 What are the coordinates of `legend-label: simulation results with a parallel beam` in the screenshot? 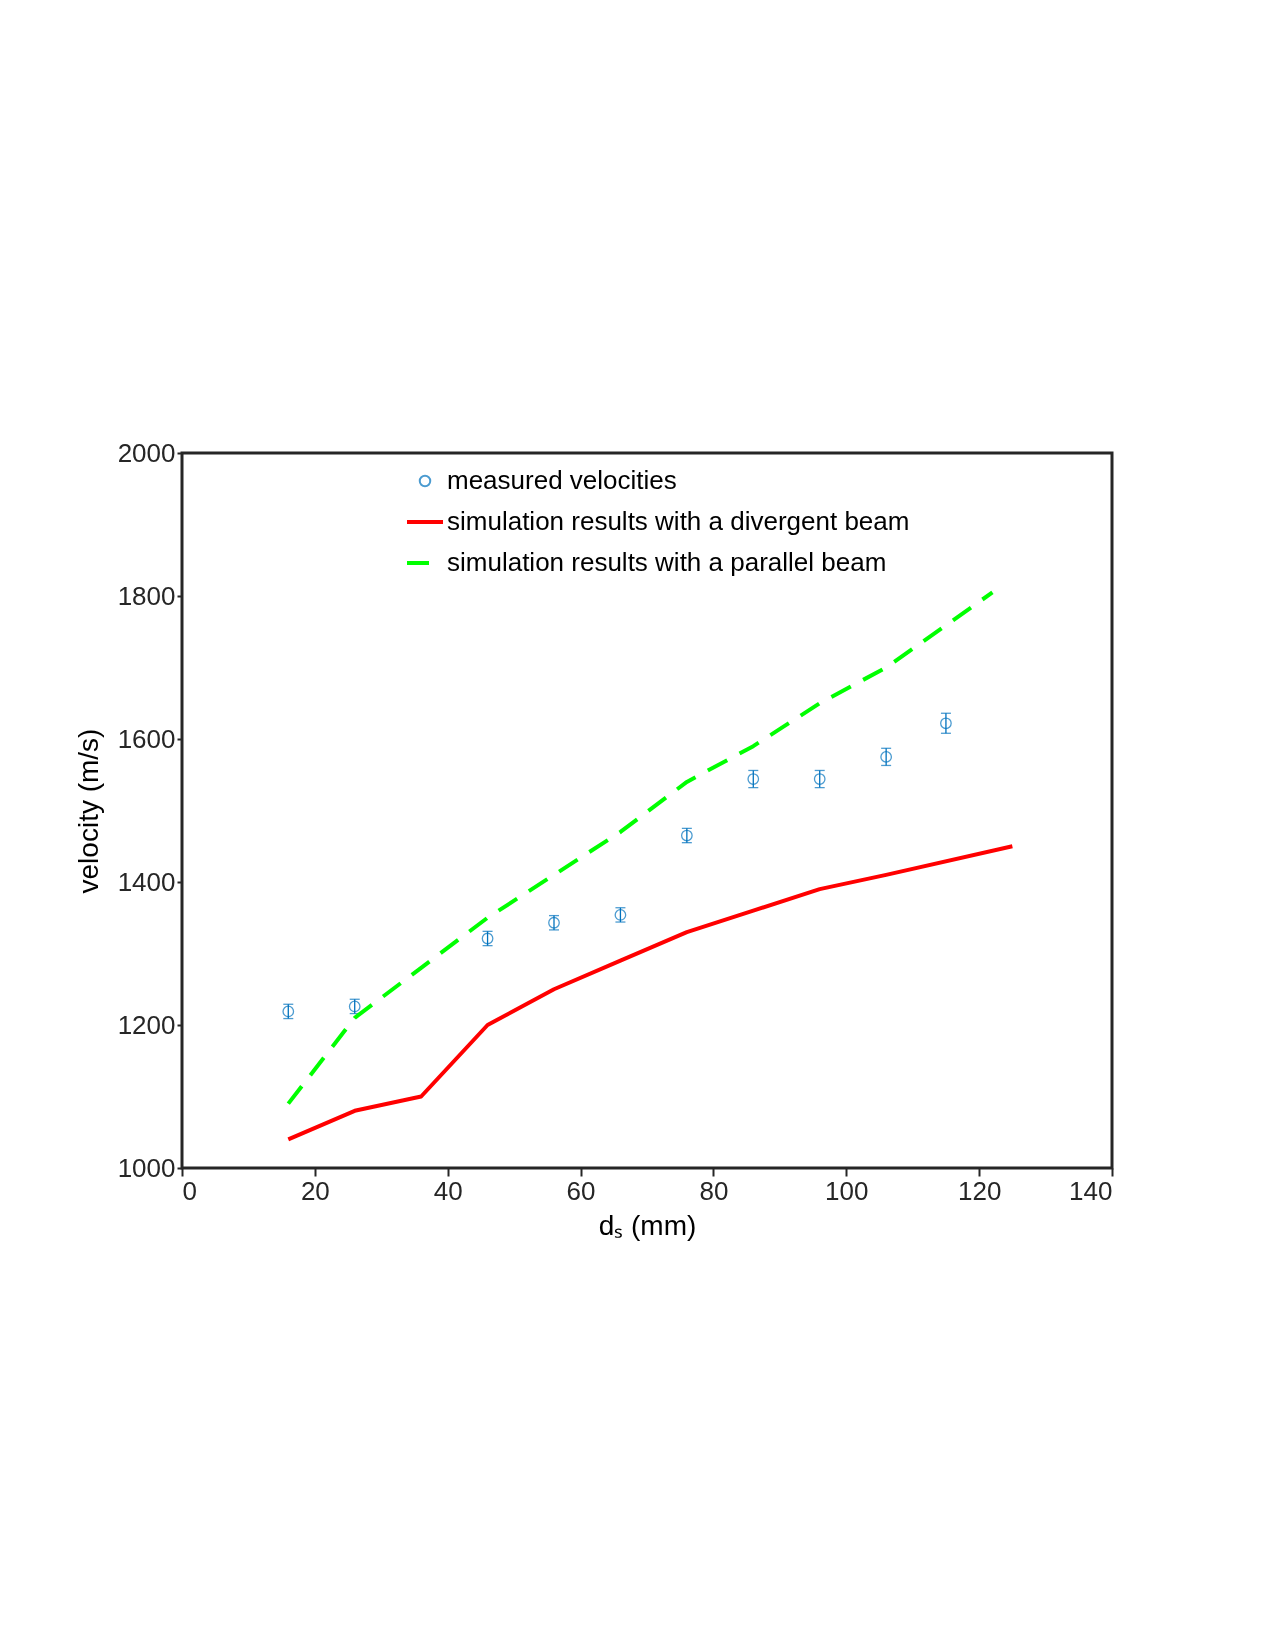 It's located at (667, 562).